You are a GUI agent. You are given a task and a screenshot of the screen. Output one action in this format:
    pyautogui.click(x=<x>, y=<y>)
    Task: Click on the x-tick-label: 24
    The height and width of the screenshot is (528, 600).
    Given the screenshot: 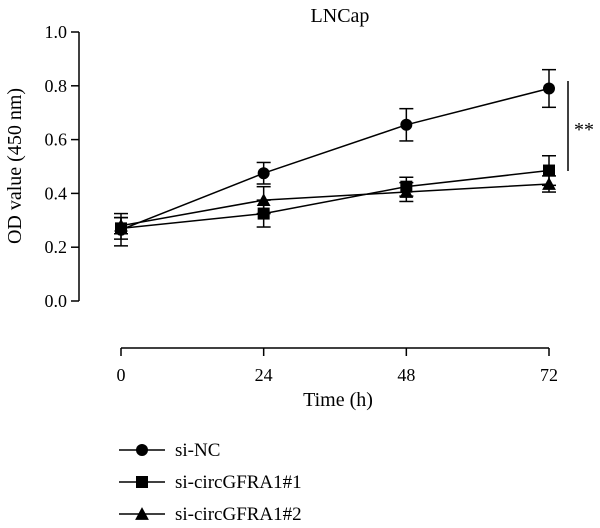 What is the action you would take?
    pyautogui.click(x=264, y=375)
    